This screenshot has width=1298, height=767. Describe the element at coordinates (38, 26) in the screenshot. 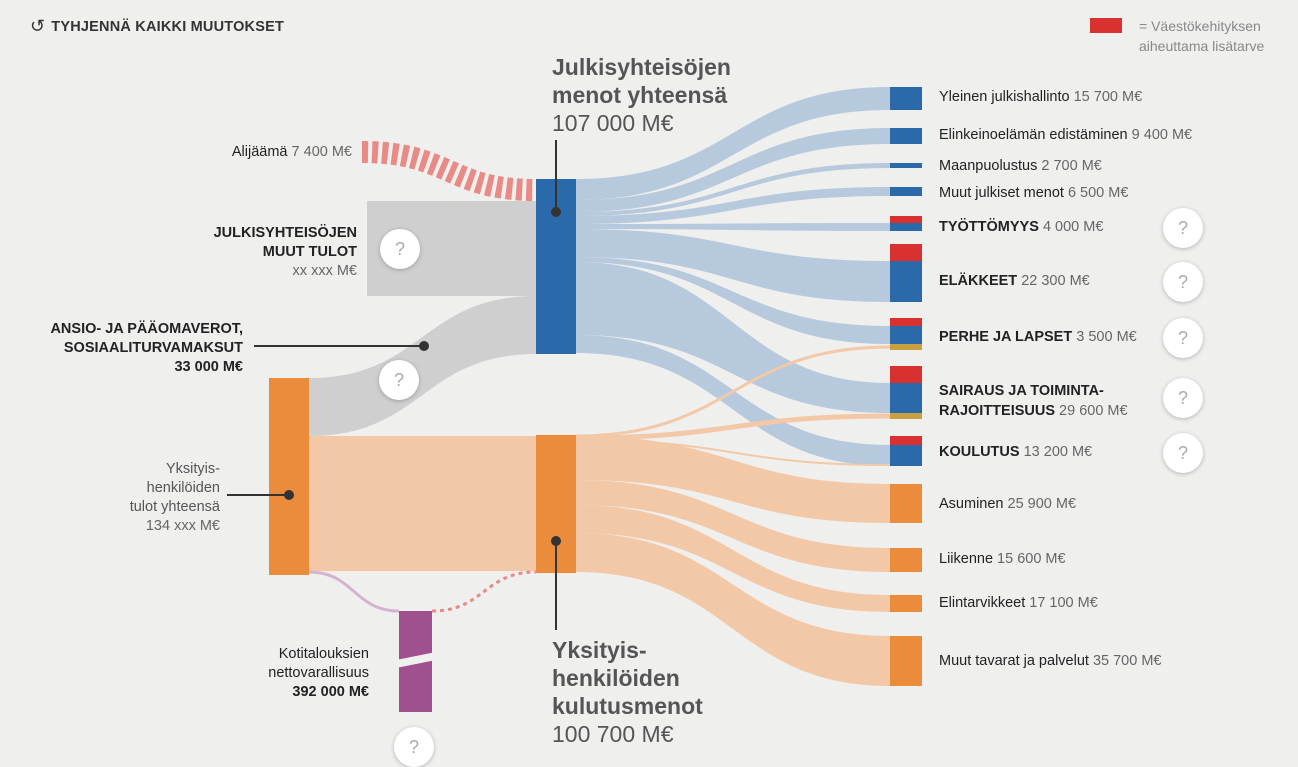

I see `undo-icon: ↺` at that location.